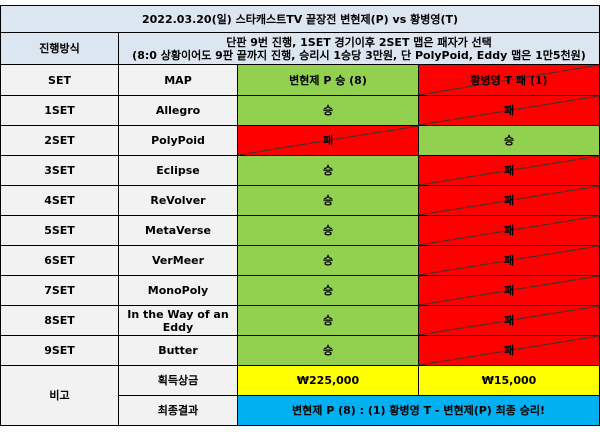 This screenshot has height=434, width=600. What do you see at coordinates (59, 140) in the screenshot?
I see `set-label: 2SET` at bounding box center [59, 140].